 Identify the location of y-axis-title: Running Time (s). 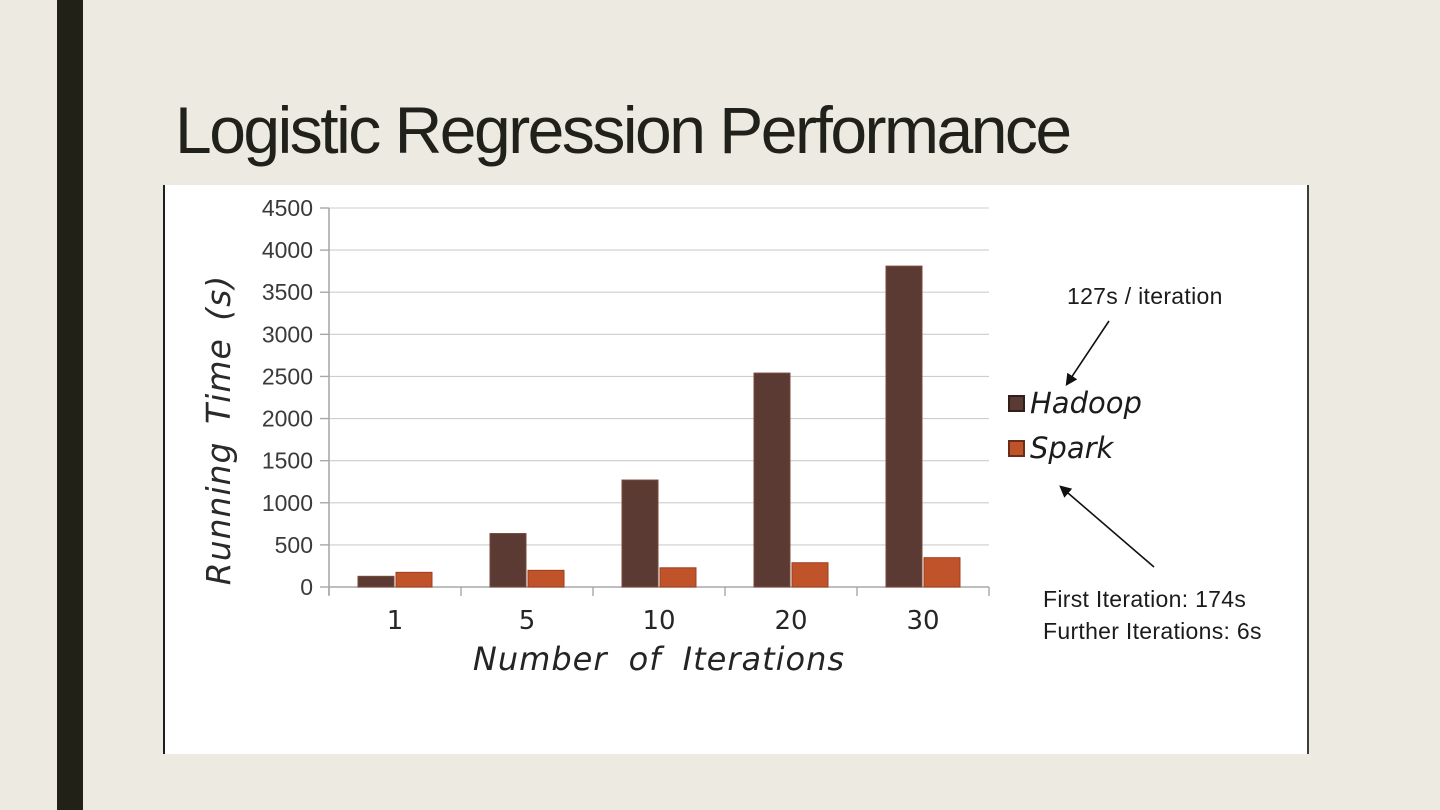
(218, 430).